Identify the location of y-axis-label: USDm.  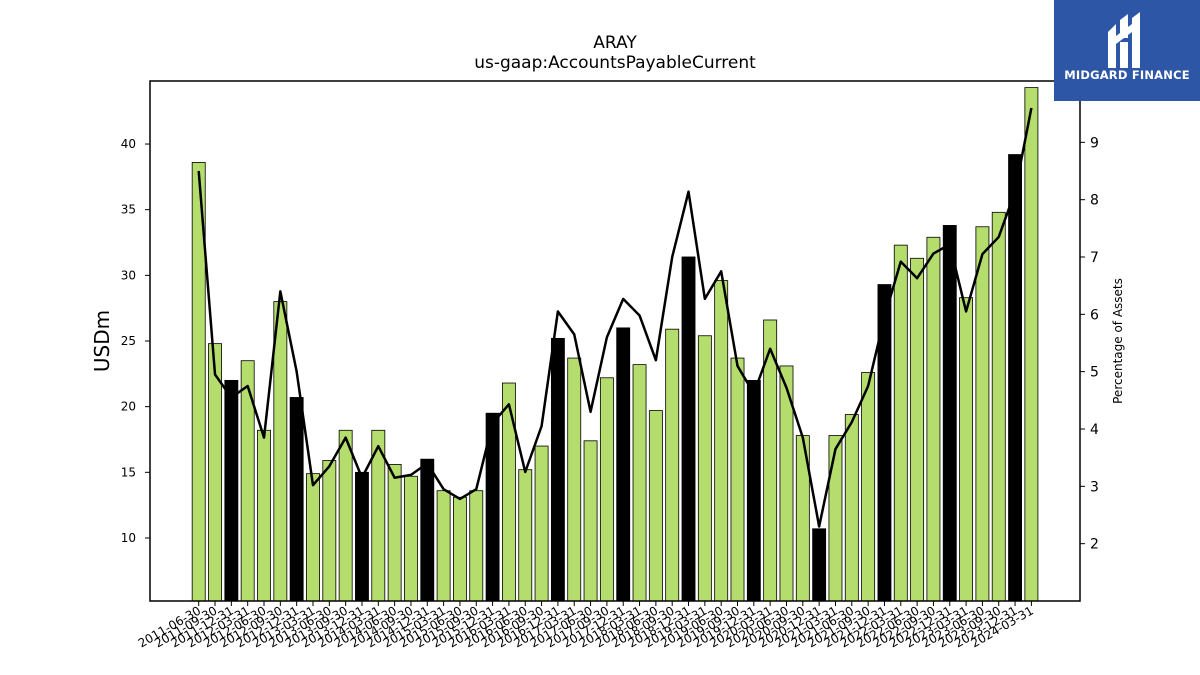
(102, 341).